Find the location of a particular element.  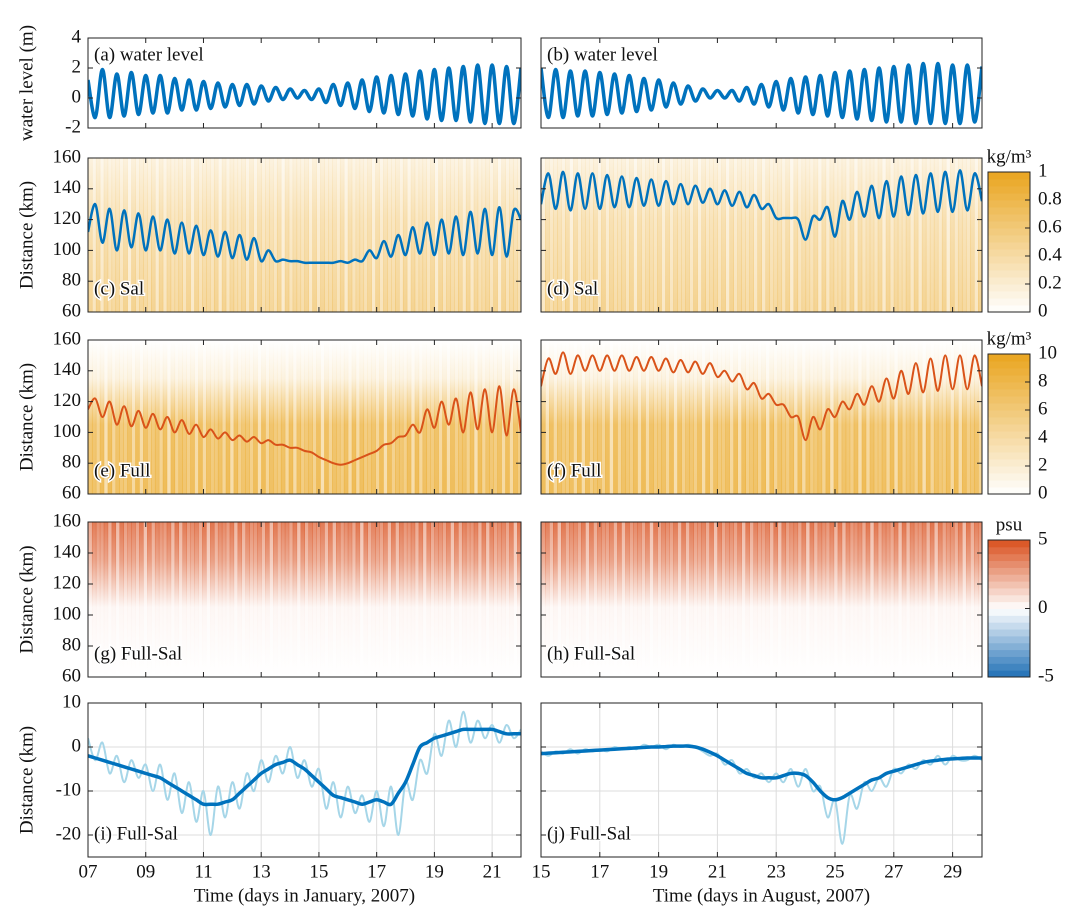

colorbar-tick-label: 10 is located at coordinates (1047, 352).